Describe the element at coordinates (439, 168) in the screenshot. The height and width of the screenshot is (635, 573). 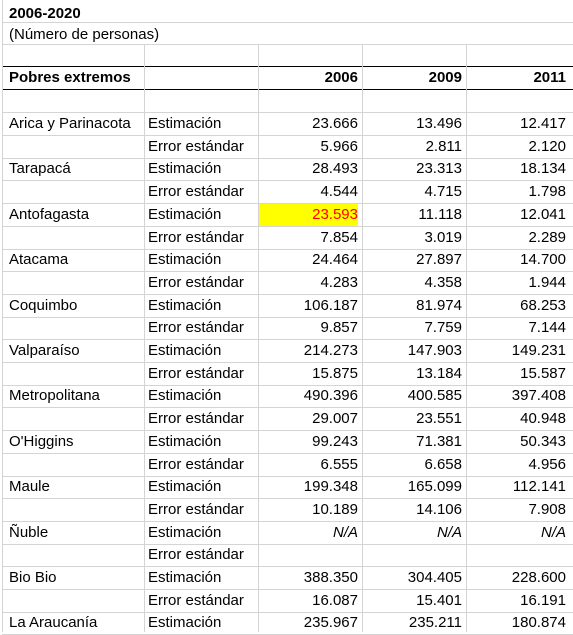
I see `value-cell: 23.313` at that location.